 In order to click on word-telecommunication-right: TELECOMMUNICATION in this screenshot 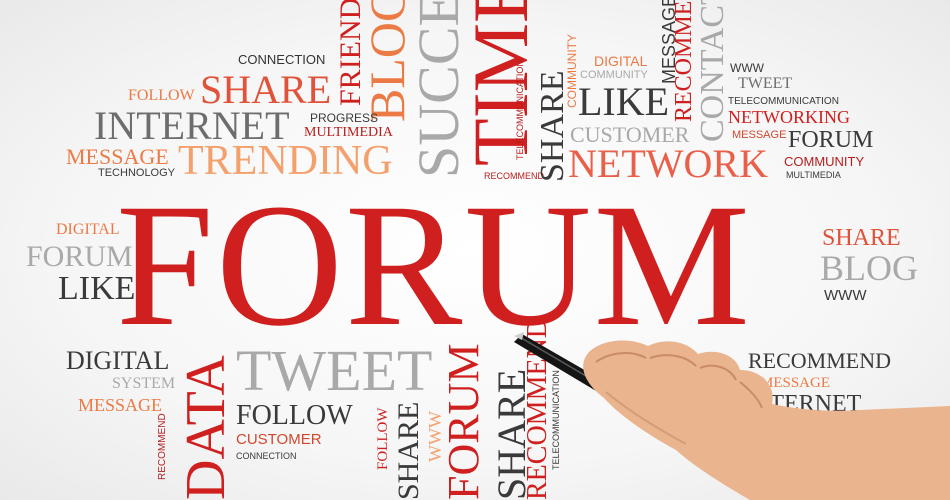, I will do `click(783, 101)`.